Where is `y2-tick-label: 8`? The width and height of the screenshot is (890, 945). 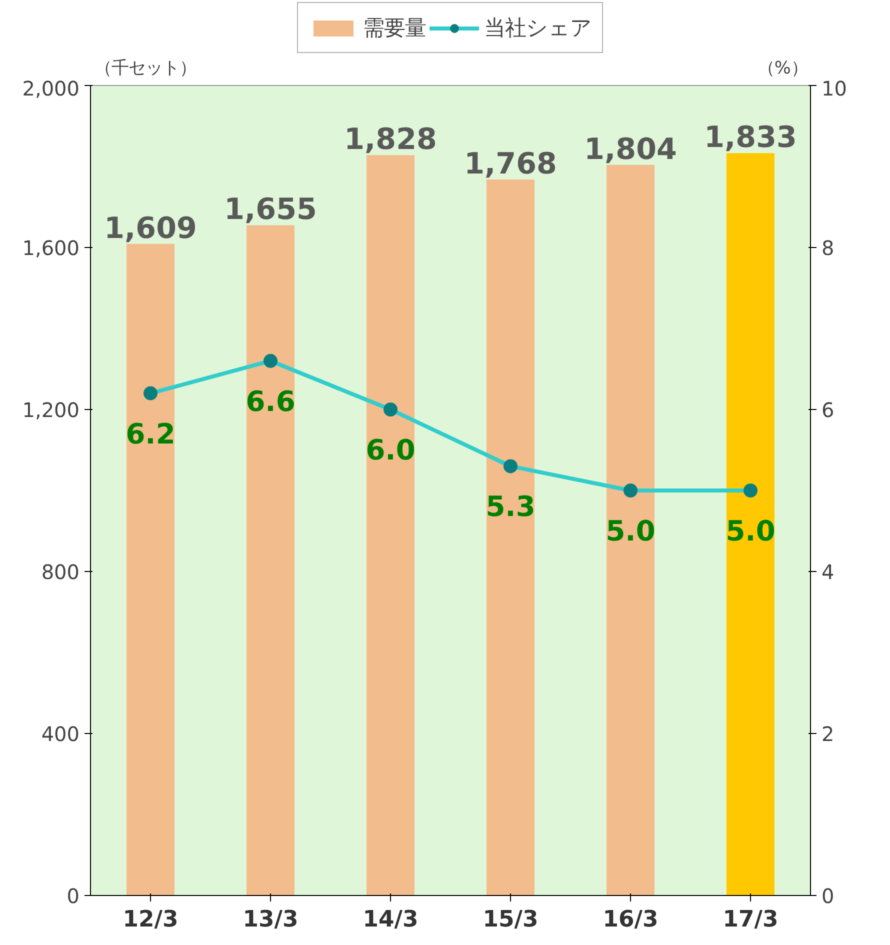 y2-tick-label: 8 is located at coordinates (828, 248).